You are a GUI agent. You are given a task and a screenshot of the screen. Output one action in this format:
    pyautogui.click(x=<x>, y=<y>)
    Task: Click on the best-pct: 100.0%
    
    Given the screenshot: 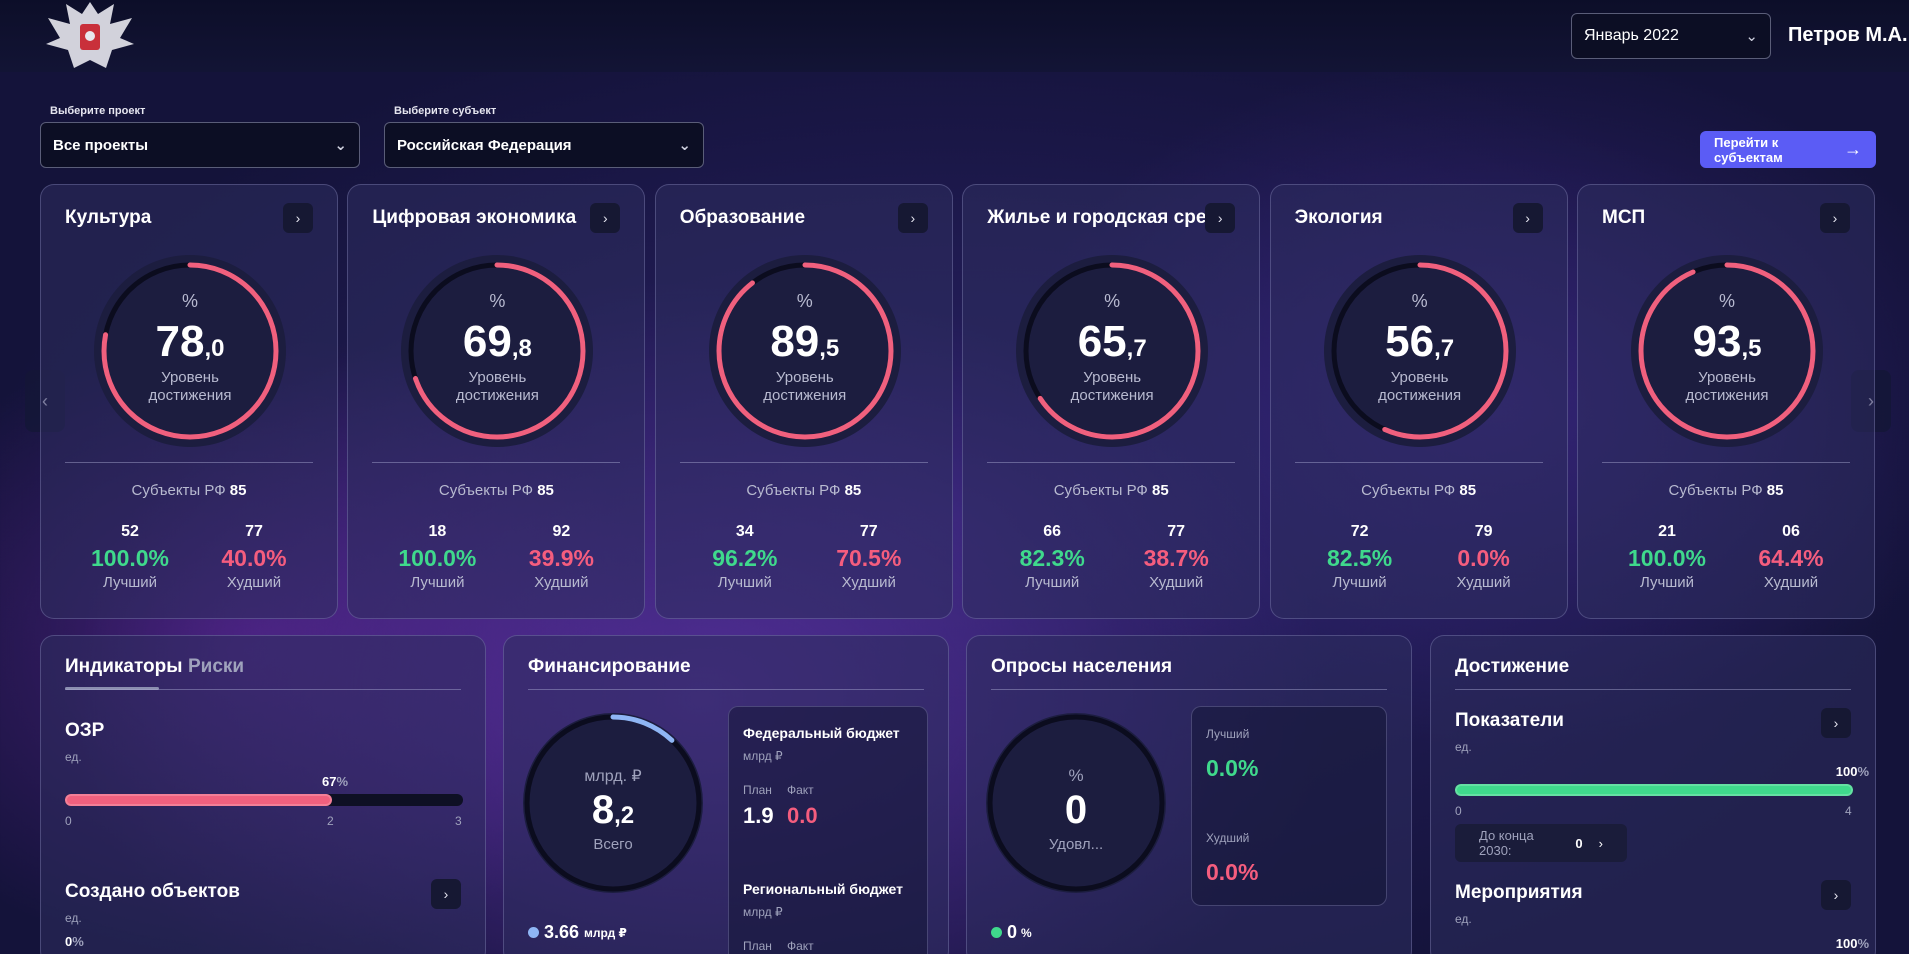 What is the action you would take?
    pyautogui.click(x=129, y=558)
    